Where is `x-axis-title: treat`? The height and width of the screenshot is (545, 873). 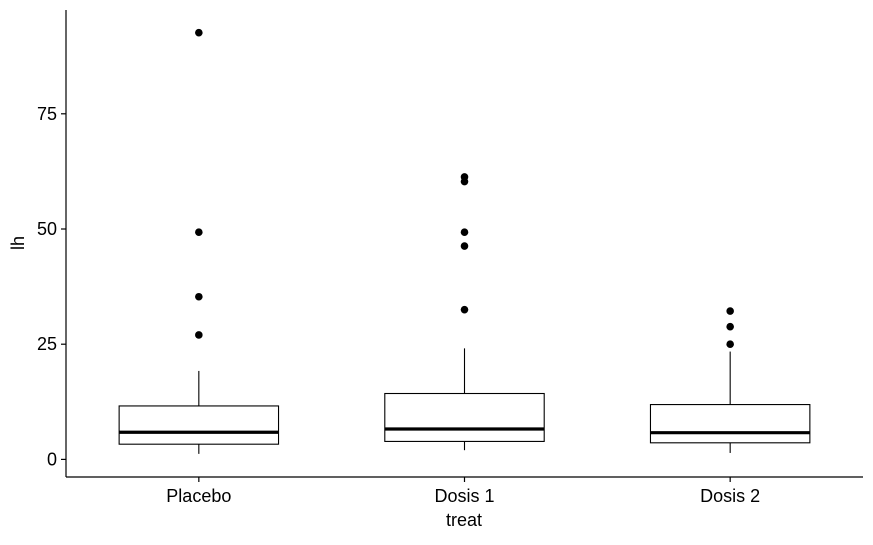 x-axis-title: treat is located at coordinates (464, 520).